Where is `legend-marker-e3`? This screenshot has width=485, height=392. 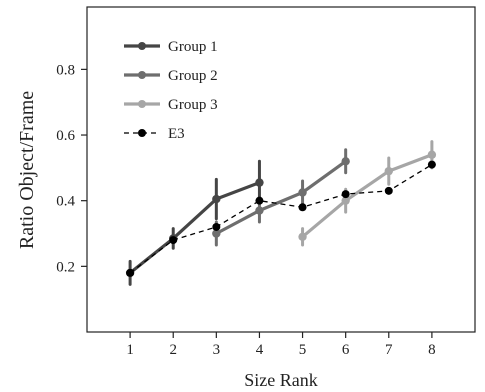 legend-marker-e3 is located at coordinates (142, 133).